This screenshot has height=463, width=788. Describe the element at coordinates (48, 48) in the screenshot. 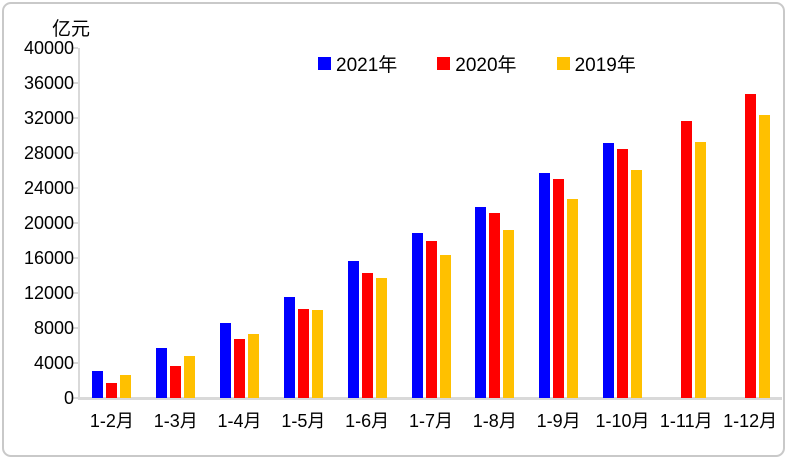

I see `y-axis-tick-label: 40000` at that location.